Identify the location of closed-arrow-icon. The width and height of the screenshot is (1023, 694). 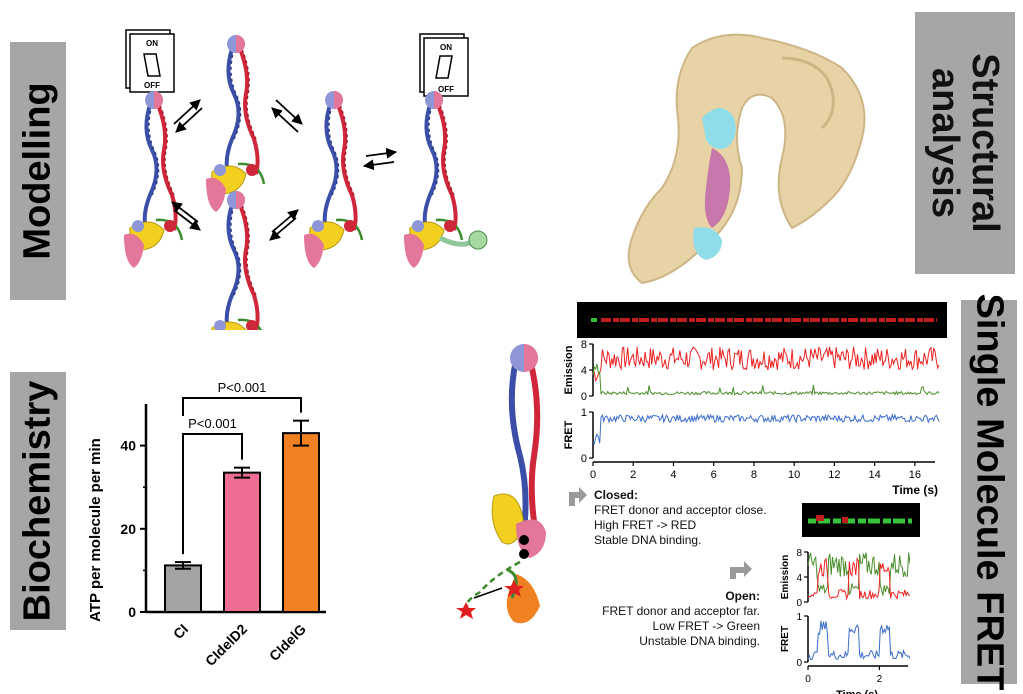
(578, 496).